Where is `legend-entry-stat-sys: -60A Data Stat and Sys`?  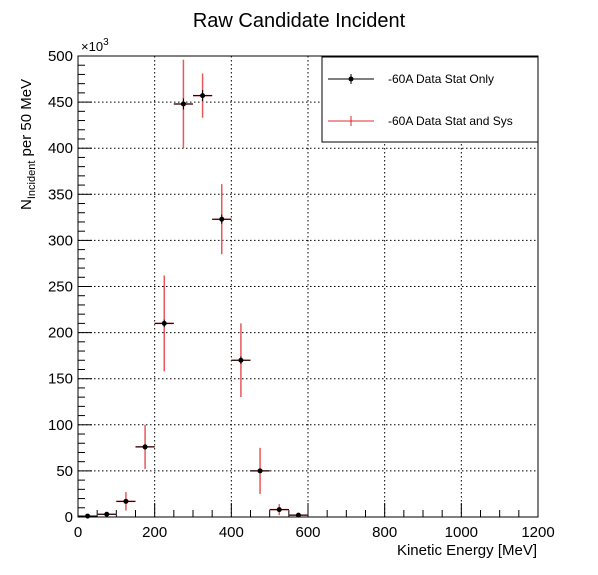
legend-entry-stat-sys: -60A Data Stat and Sys is located at coordinates (420, 121).